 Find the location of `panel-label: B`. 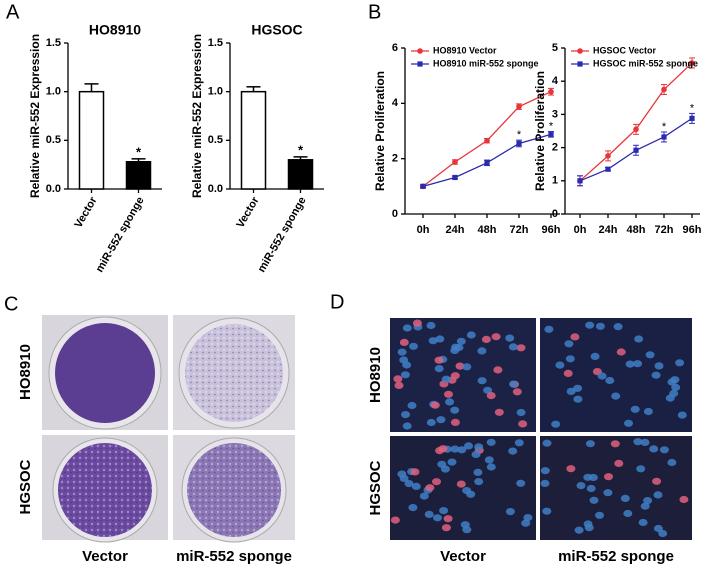

panel-label: B is located at coordinates (374, 12).